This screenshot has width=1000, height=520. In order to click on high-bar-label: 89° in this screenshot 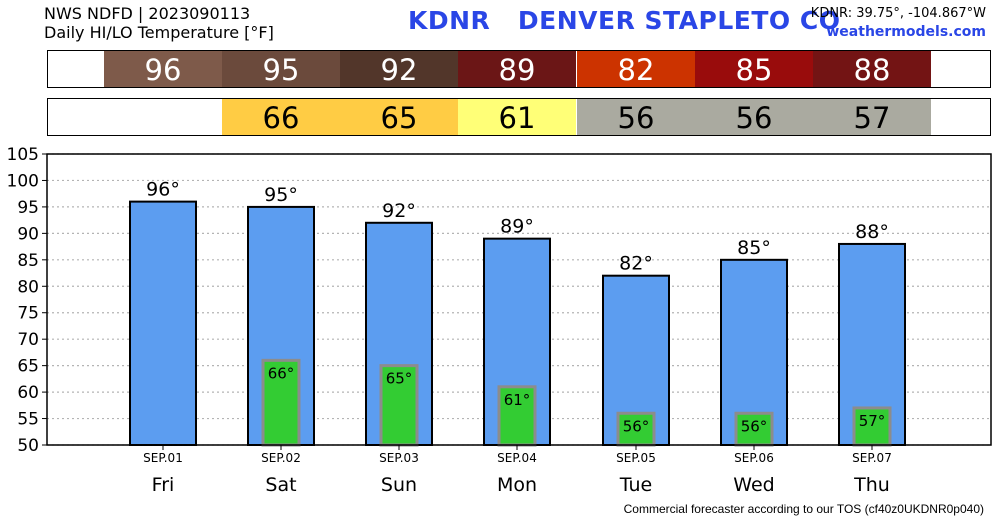, I will do `click(517, 227)`.